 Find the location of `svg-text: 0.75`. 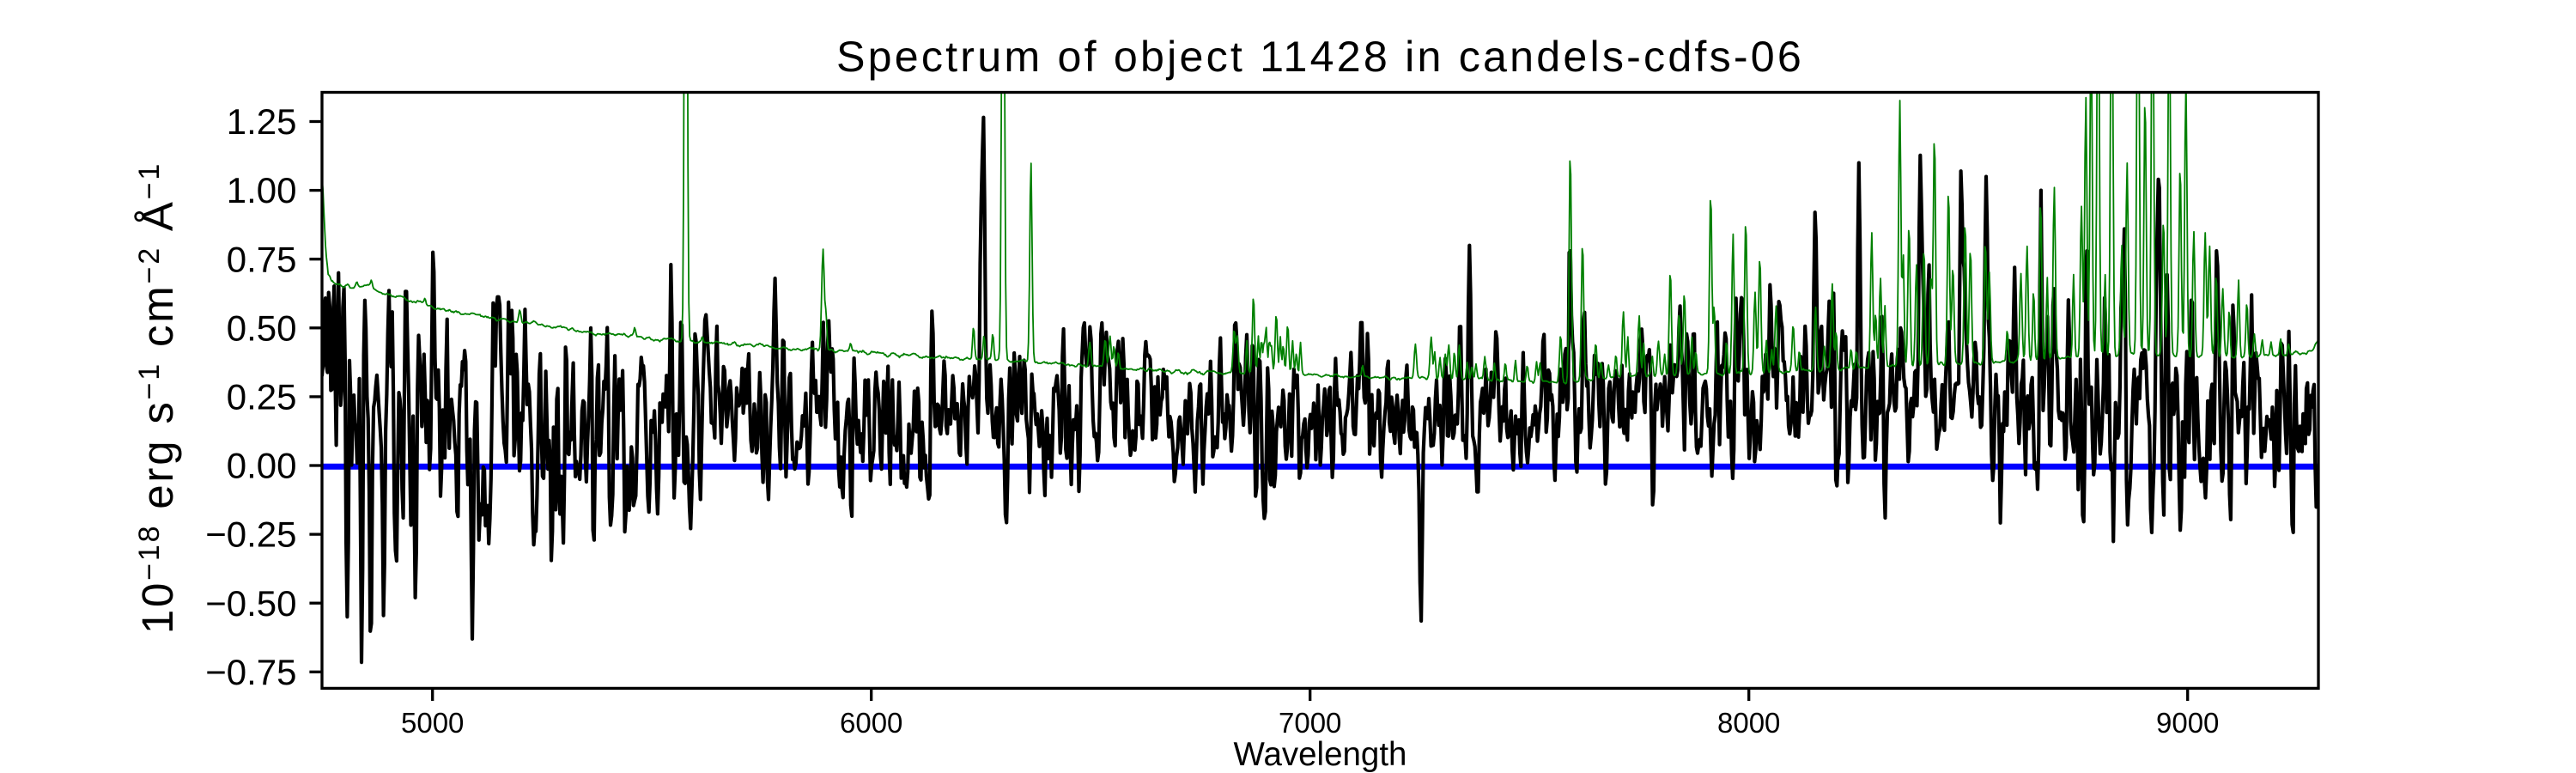

svg-text: 0.75 is located at coordinates (262, 259).